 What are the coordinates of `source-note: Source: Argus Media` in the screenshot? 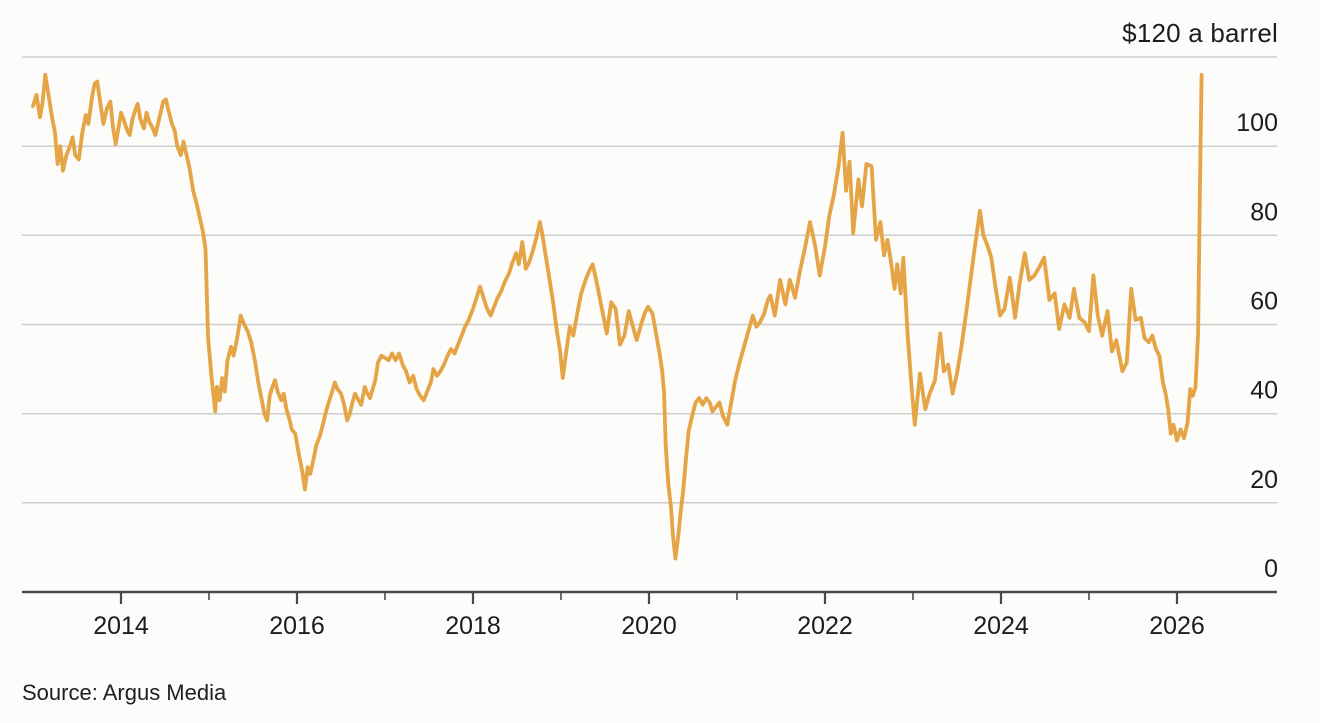 It's located at (124, 692).